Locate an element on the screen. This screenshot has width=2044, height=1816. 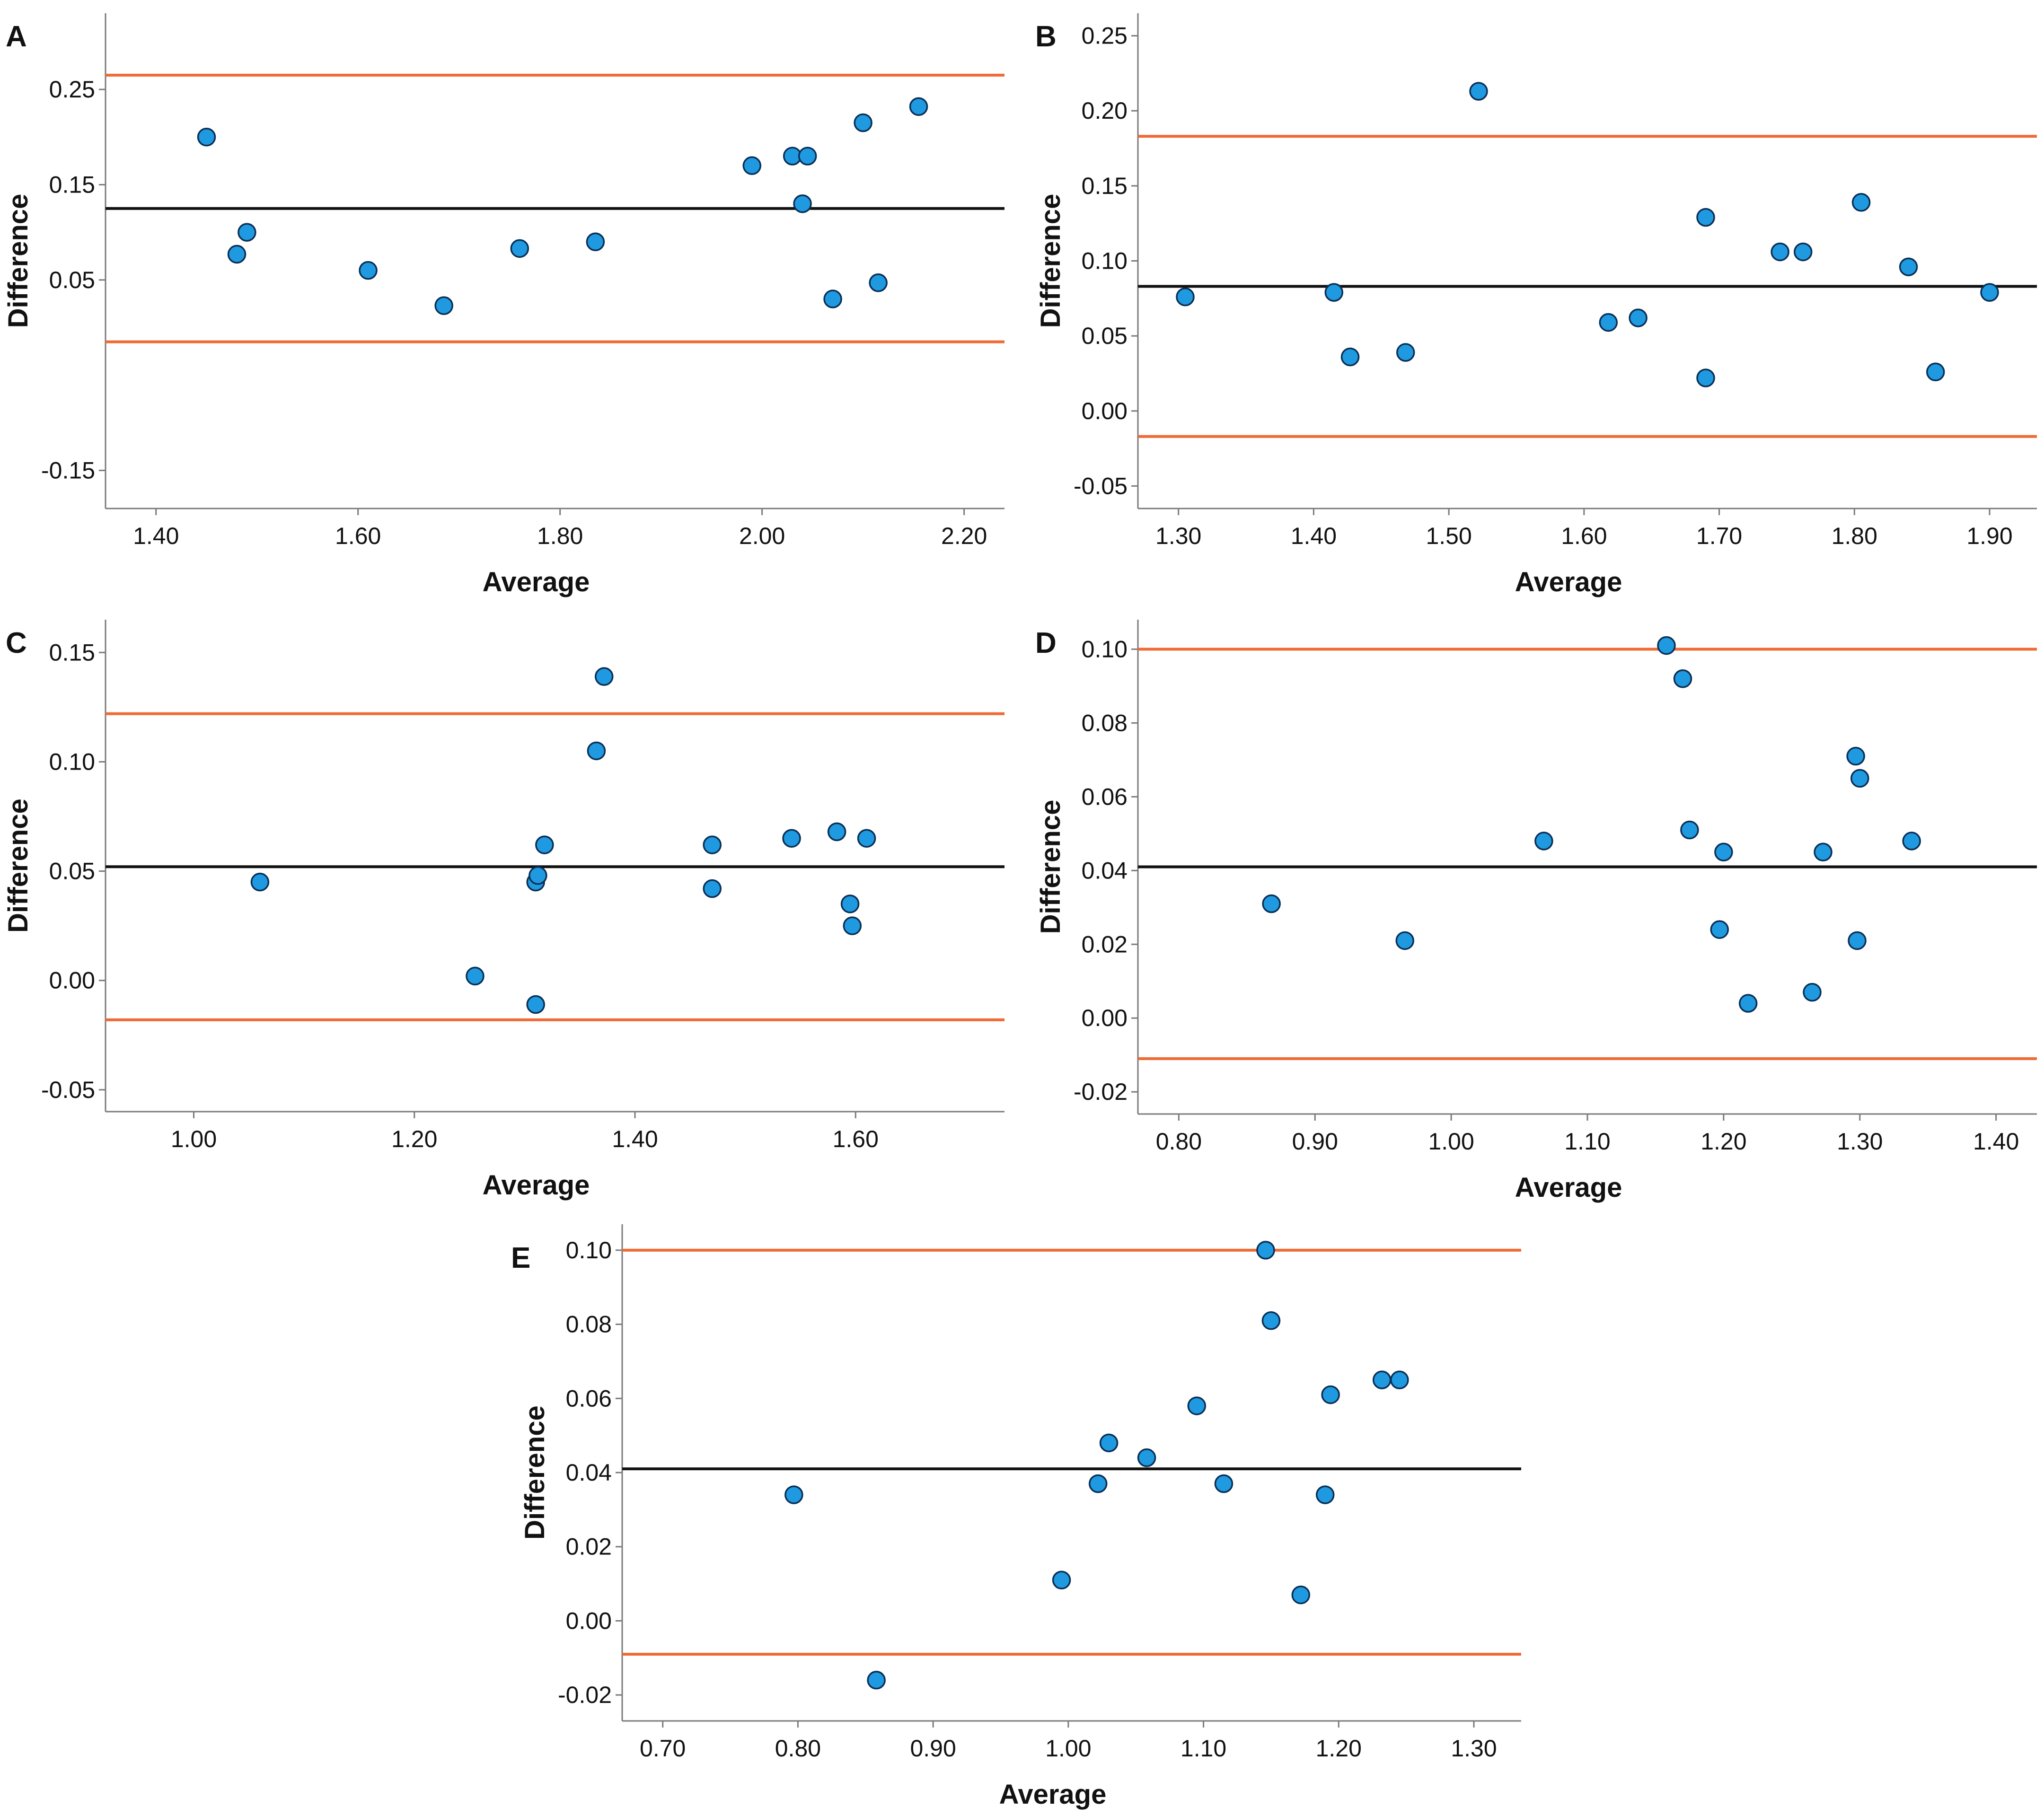
y-tick-label: 0.08 is located at coordinates (589, 1324).